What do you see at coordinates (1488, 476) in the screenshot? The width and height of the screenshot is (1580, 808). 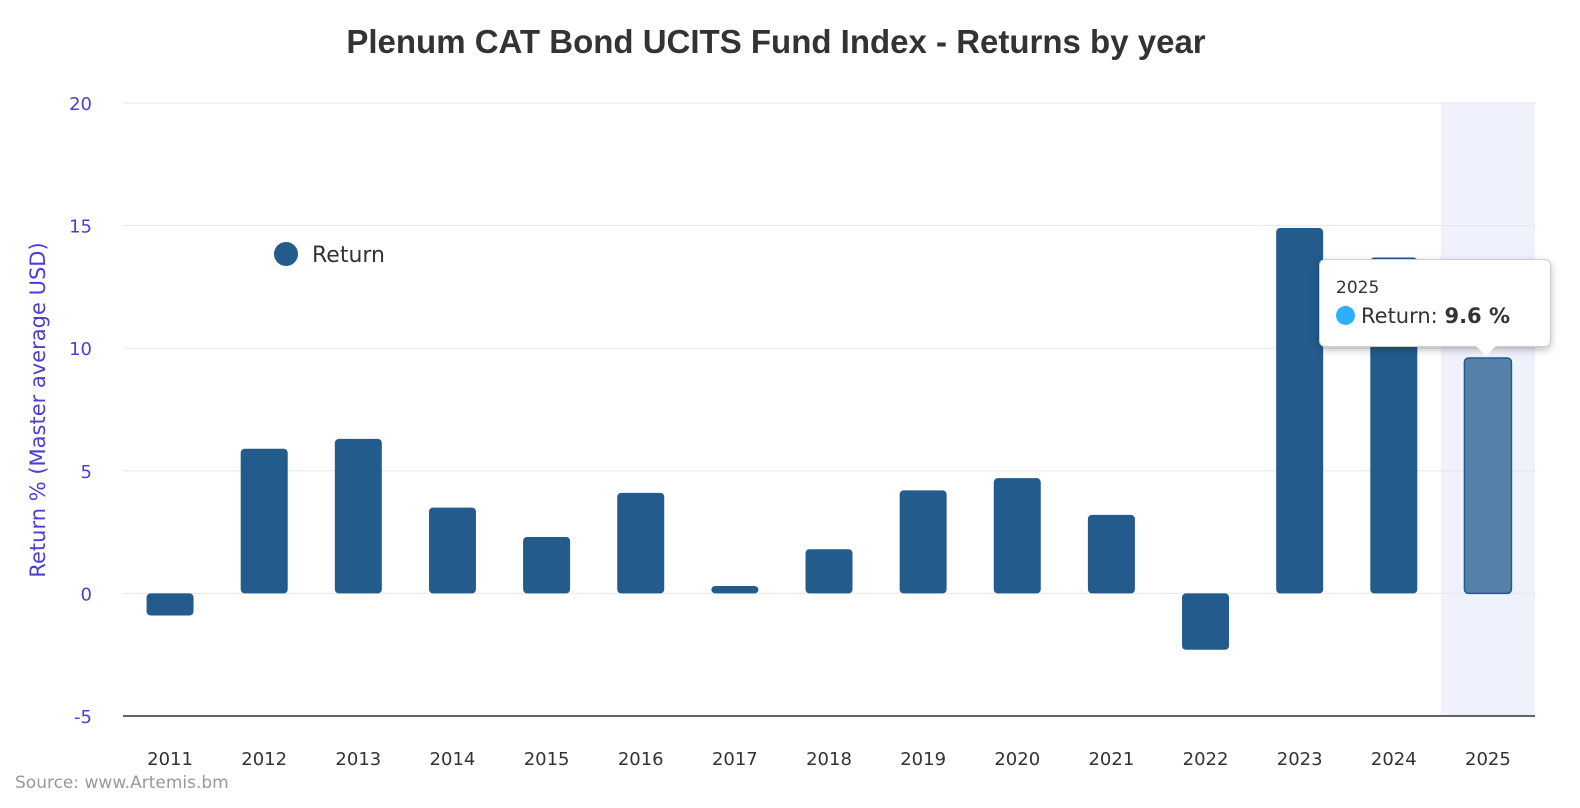 I see `bar-2025` at bounding box center [1488, 476].